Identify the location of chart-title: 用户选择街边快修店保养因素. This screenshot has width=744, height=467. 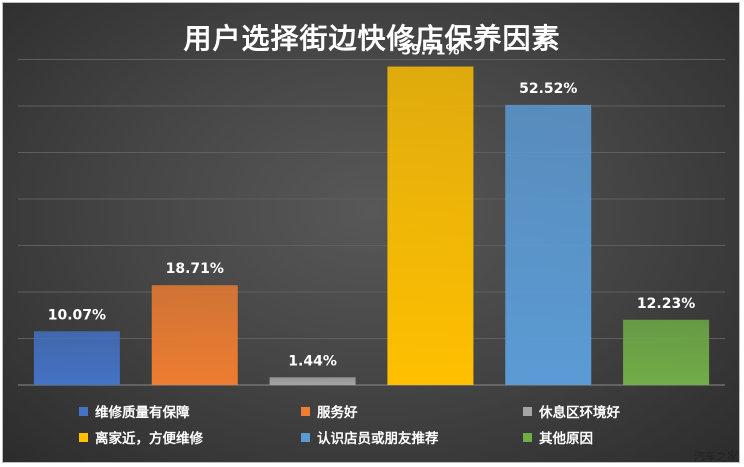
(372, 38).